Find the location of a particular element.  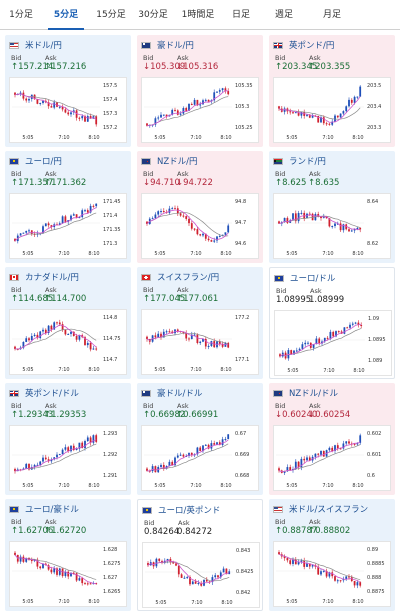

currency-pair-name: 豪ドル/ドル is located at coordinates (180, 394).